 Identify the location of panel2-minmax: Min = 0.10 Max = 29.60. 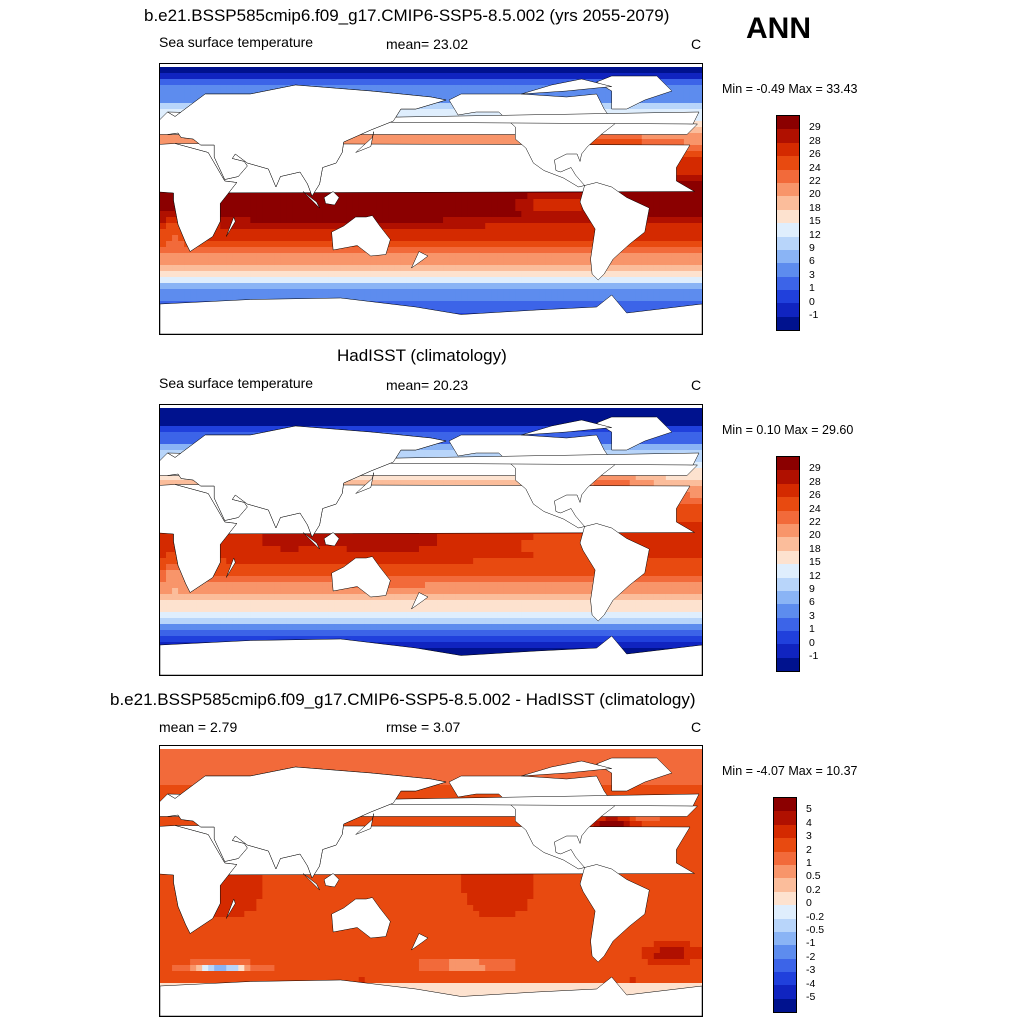
(788, 430).